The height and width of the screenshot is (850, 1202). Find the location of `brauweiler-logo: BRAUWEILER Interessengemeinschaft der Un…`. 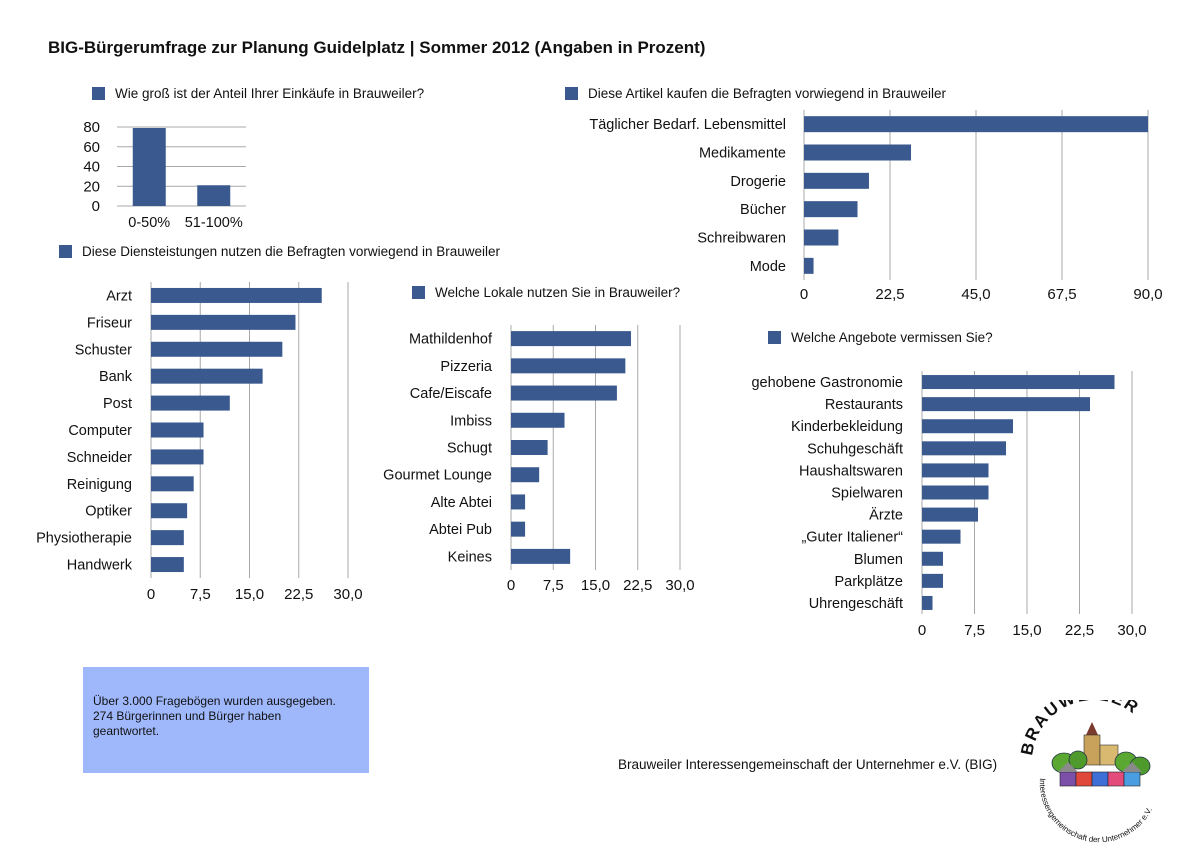

brauweiler-logo: BRAUWEILER Interessengemeinschaft der Un… is located at coordinates (1086, 772).